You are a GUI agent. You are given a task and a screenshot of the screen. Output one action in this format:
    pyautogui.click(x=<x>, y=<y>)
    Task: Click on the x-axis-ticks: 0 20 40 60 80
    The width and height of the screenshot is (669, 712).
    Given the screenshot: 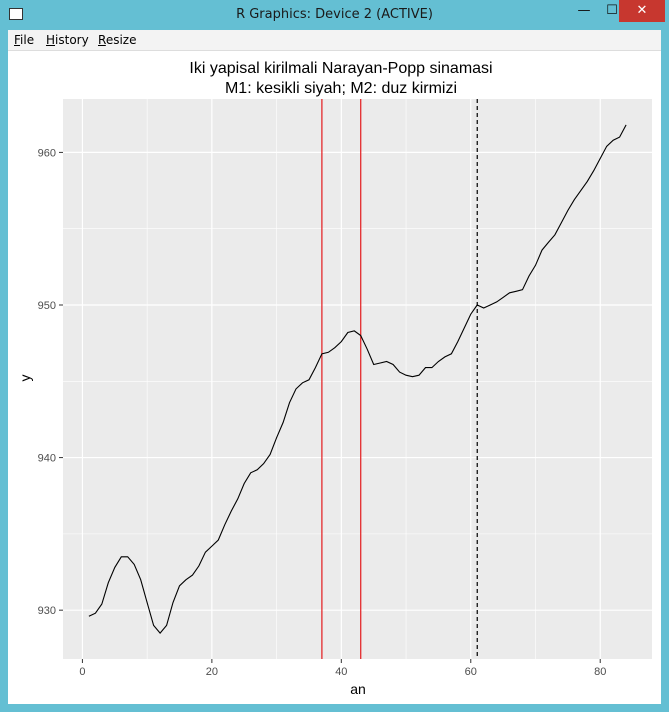 What is the action you would take?
    pyautogui.click(x=342, y=668)
    